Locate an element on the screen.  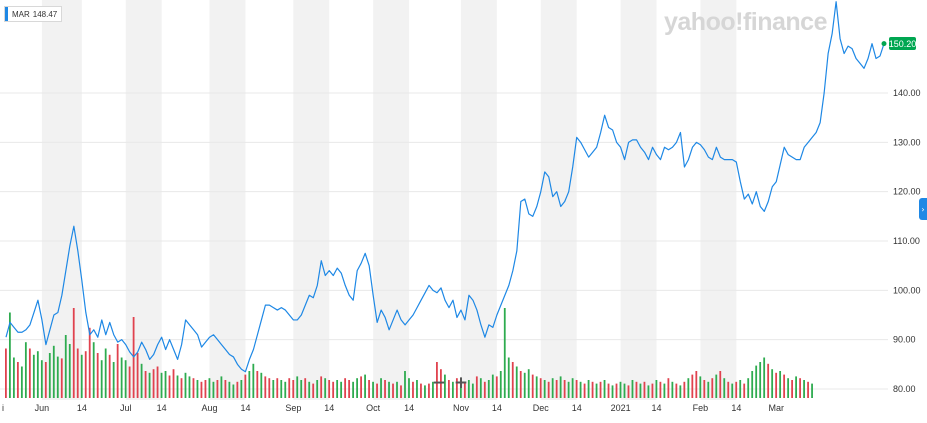
x-tick-label: Sep is located at coordinates (293, 408).